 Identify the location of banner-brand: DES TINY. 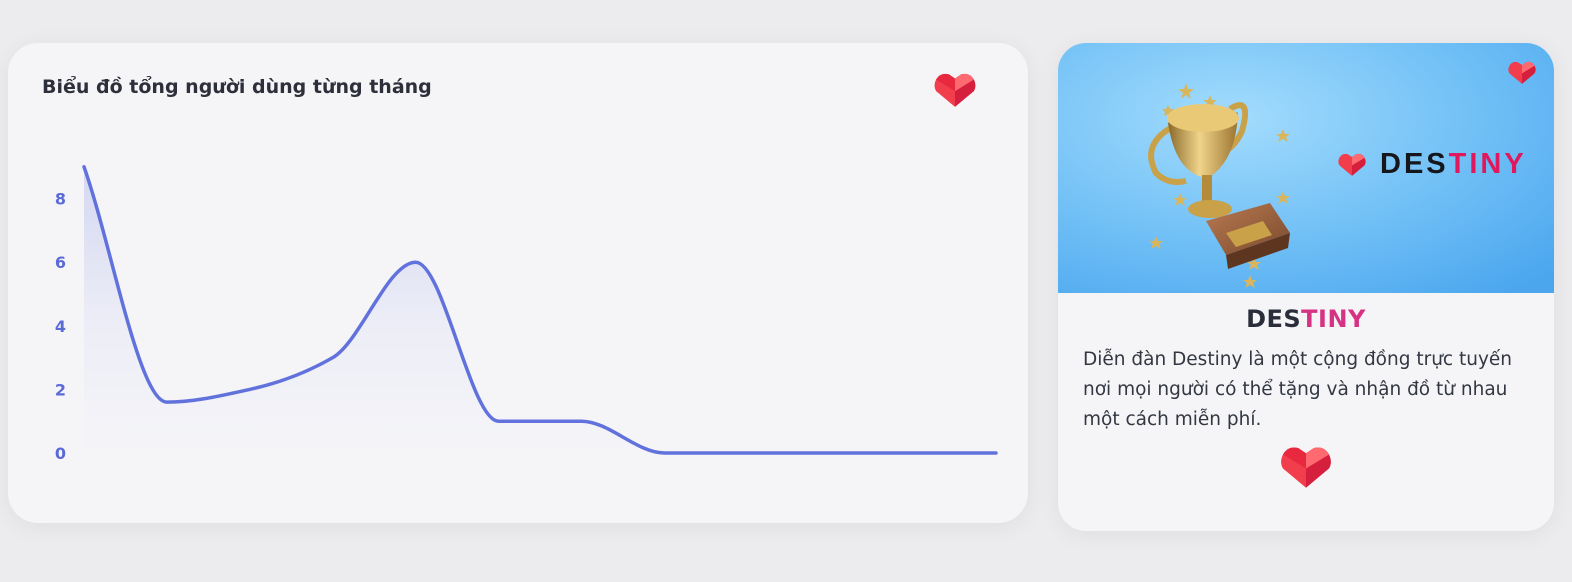
(1432, 164).